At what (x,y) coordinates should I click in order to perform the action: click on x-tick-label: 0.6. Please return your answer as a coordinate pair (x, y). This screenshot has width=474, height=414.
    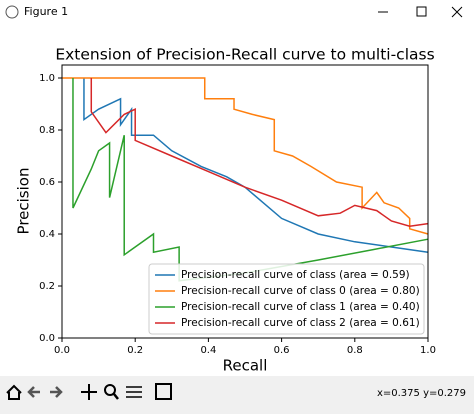
    Looking at the image, I should click on (282, 350).